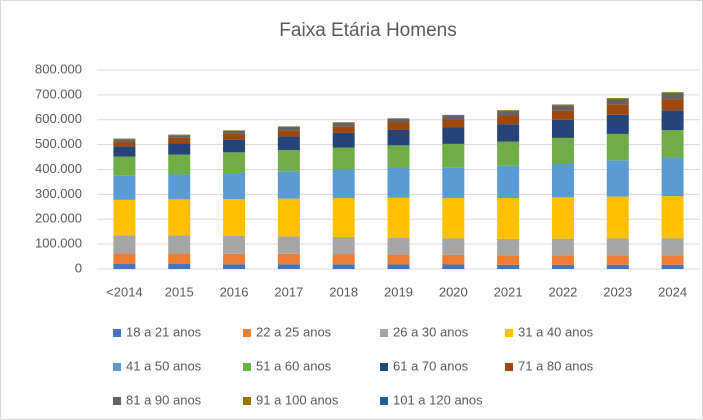 Image resolution: width=703 pixels, height=420 pixels. Describe the element at coordinates (431, 365) in the screenshot. I see `legend-label: 61 a 70 anos` at that location.